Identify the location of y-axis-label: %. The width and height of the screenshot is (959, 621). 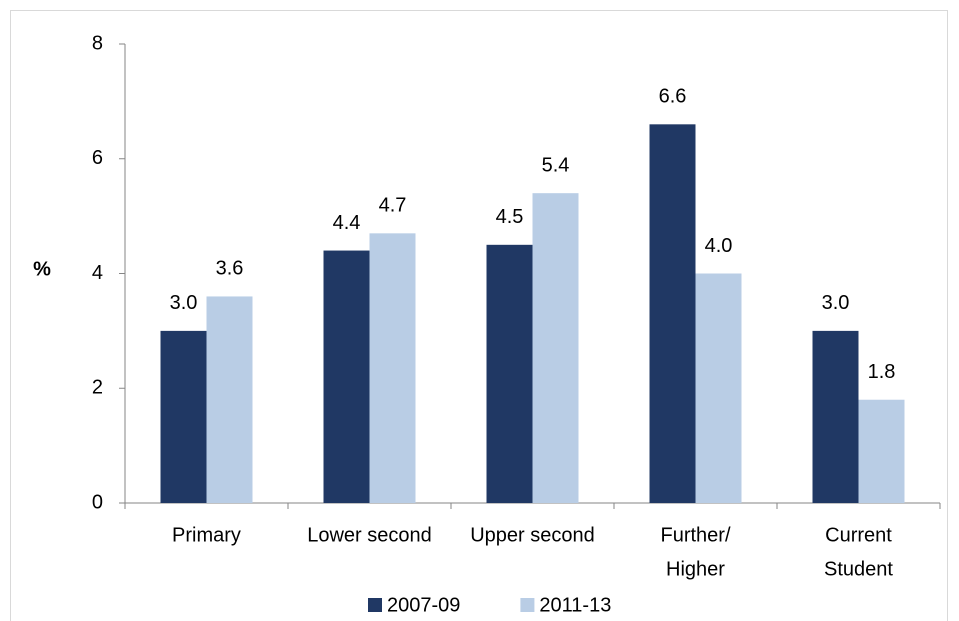
(42, 269).